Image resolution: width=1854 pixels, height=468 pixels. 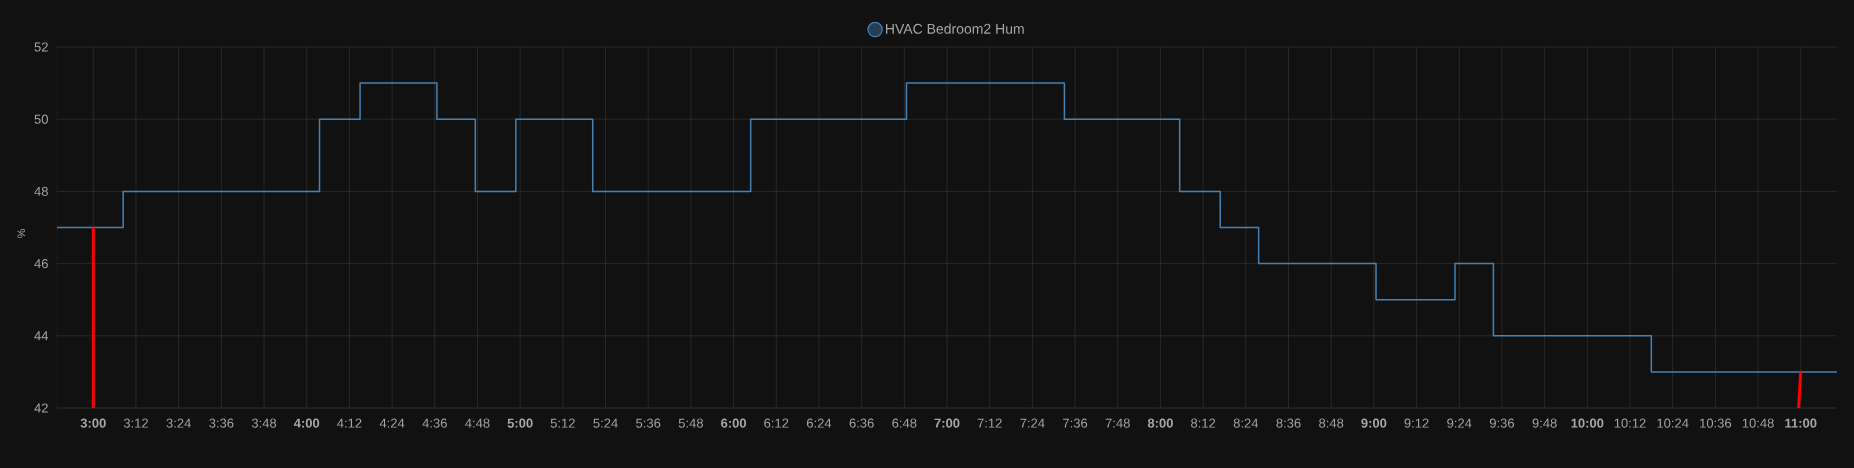 I want to click on x-tick-label: 4:36, so click(x=434, y=423).